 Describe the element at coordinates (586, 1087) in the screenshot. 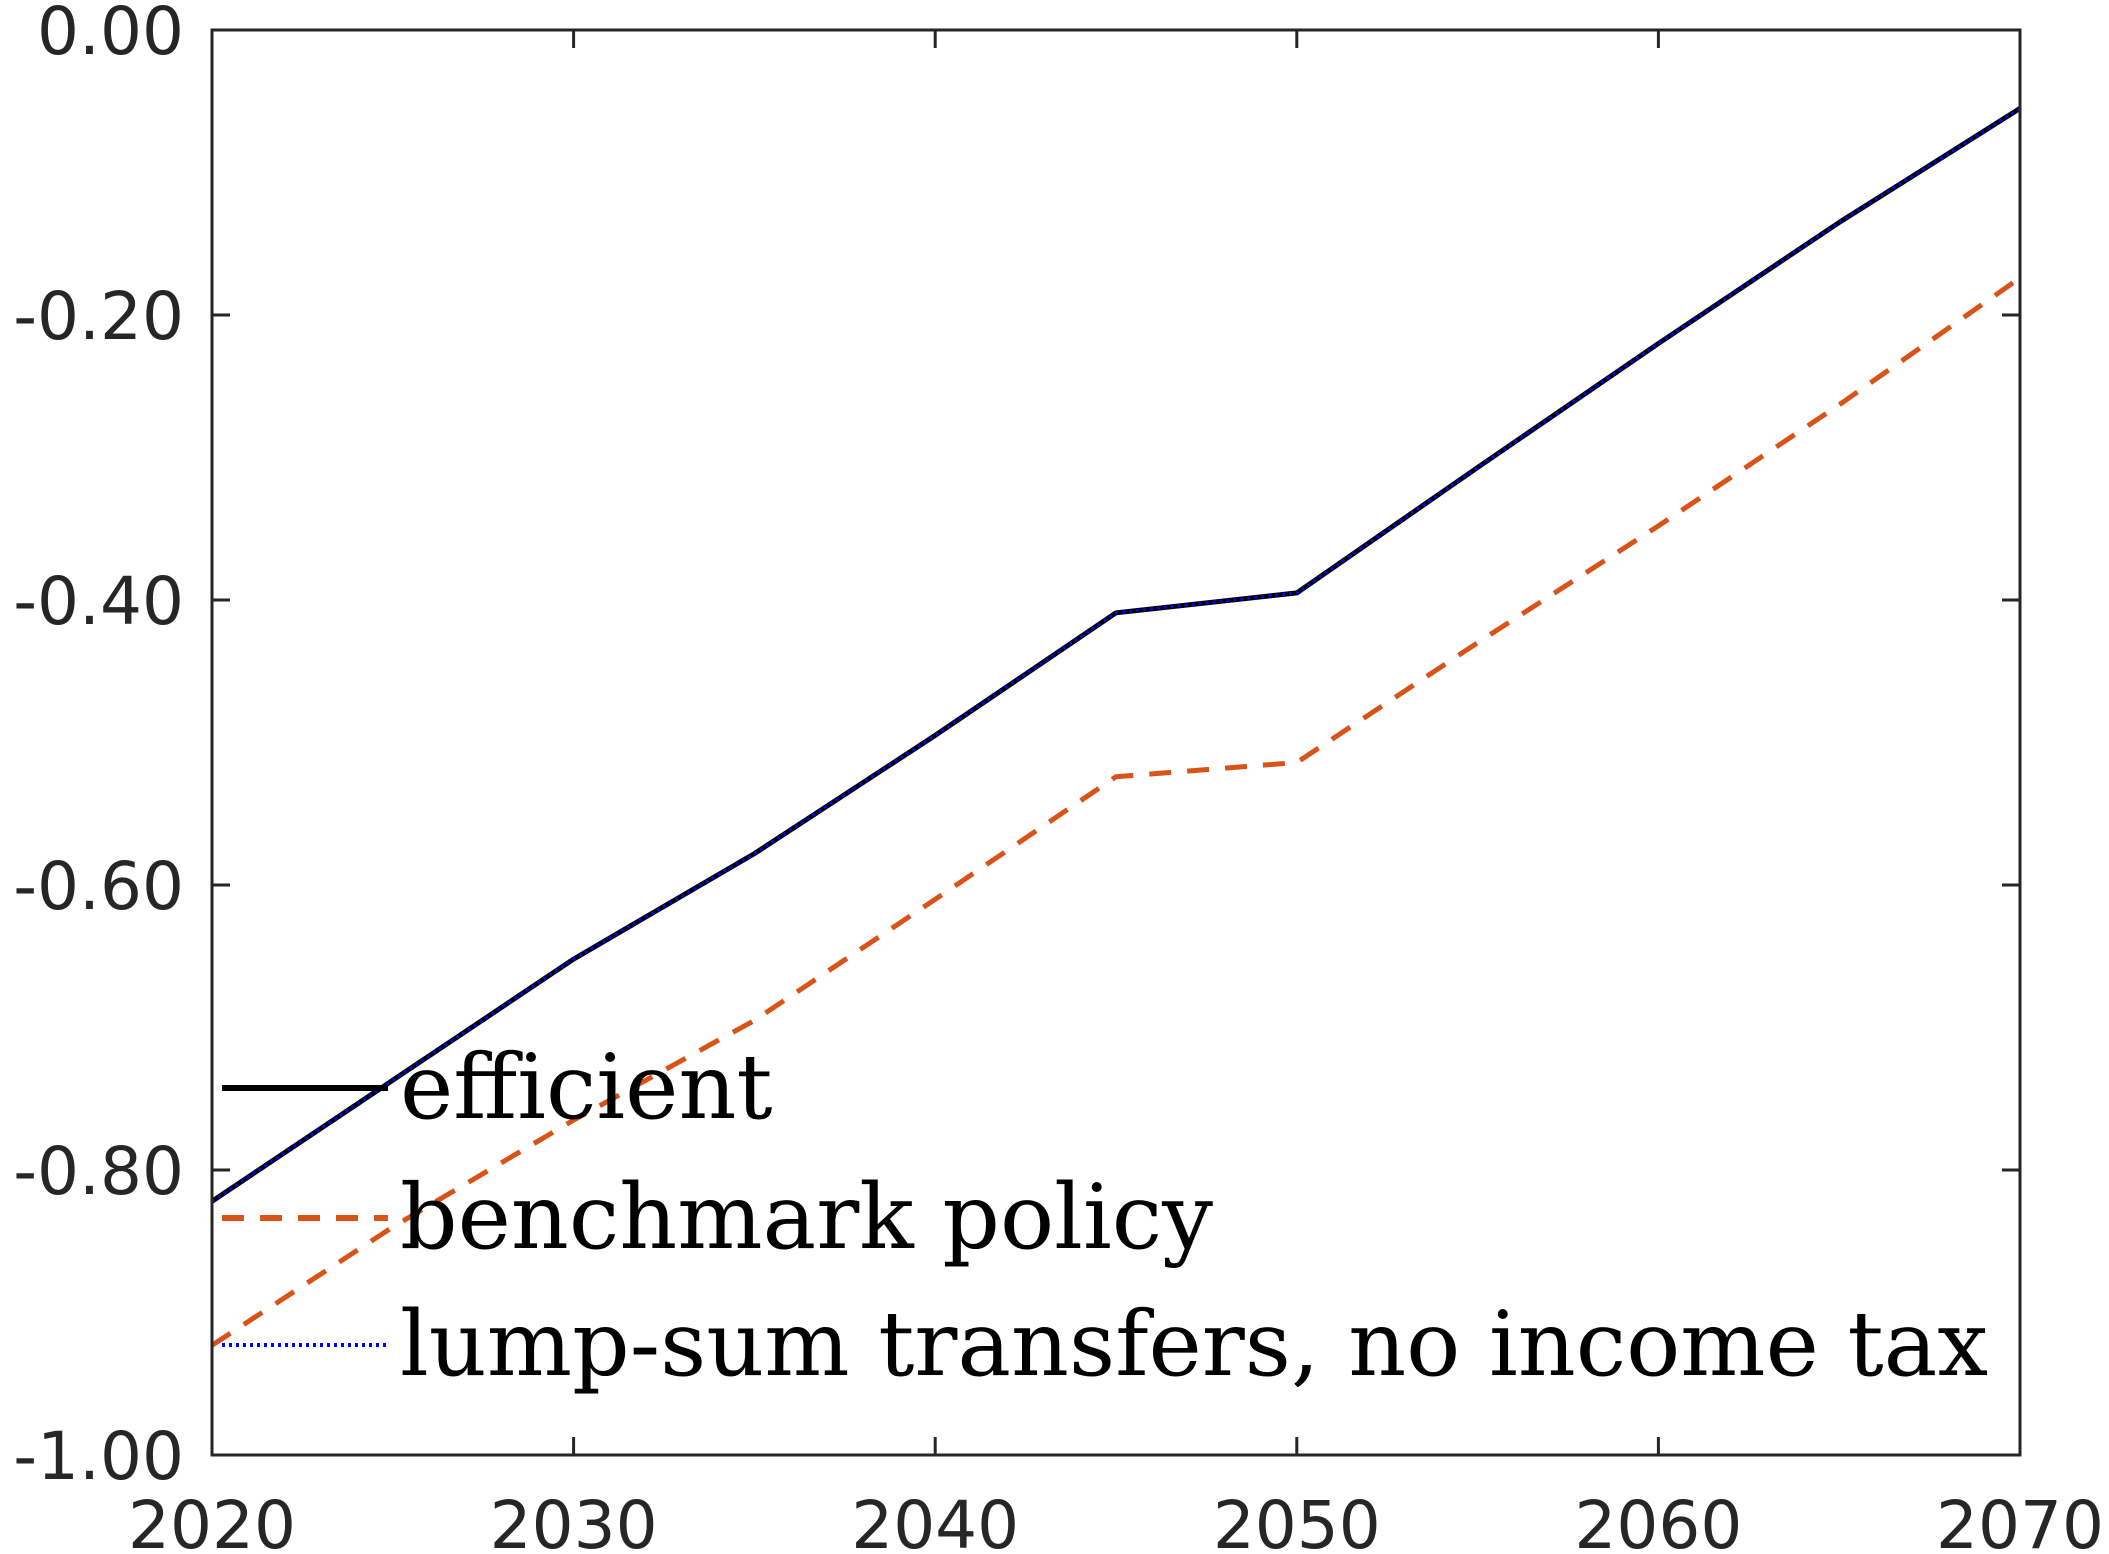

I see `legend-label: efficient` at that location.